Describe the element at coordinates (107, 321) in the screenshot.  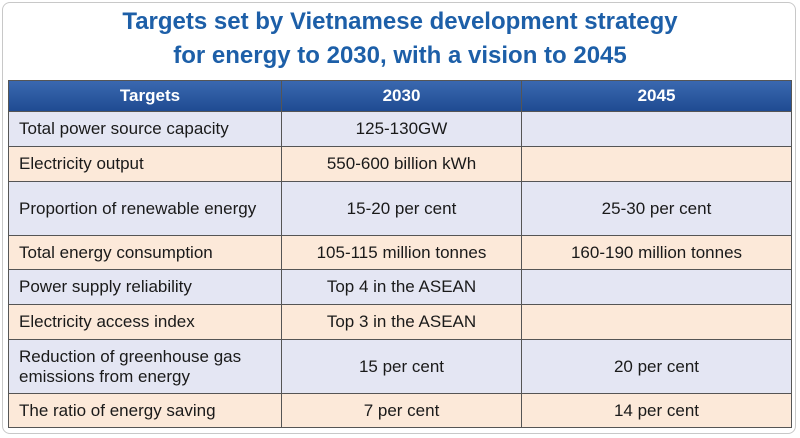
I see `cell-text: Electricity access index` at that location.